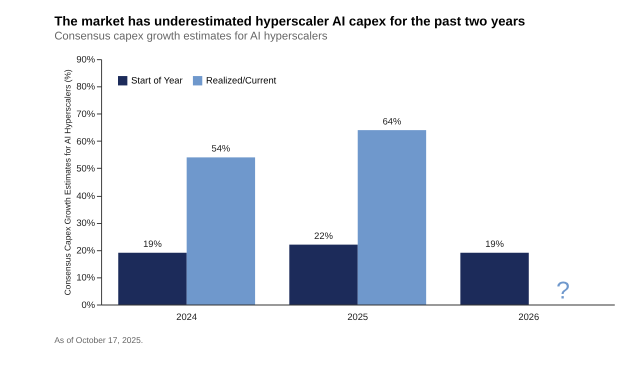 This screenshot has height=376, width=619. Describe the element at coordinates (99, 339) in the screenshot. I see `text: As of October 17, 2025.` at that location.